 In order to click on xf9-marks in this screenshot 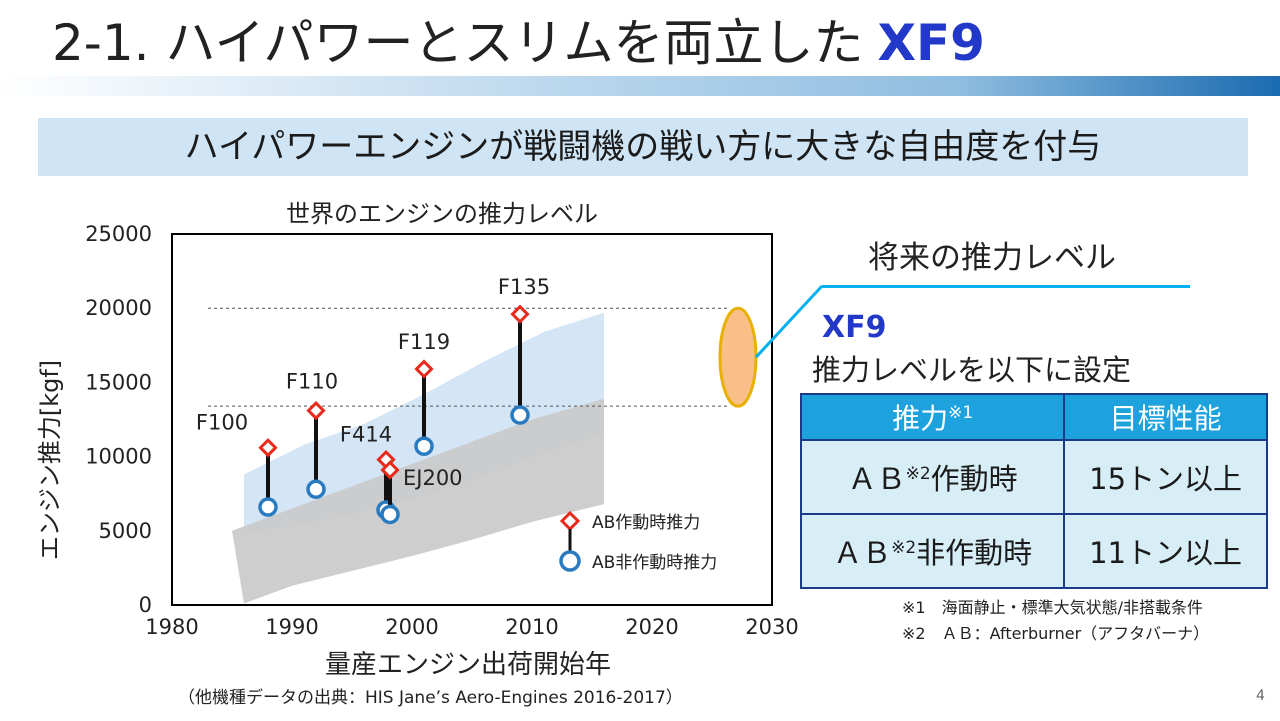, I will do `click(771, 346)`.